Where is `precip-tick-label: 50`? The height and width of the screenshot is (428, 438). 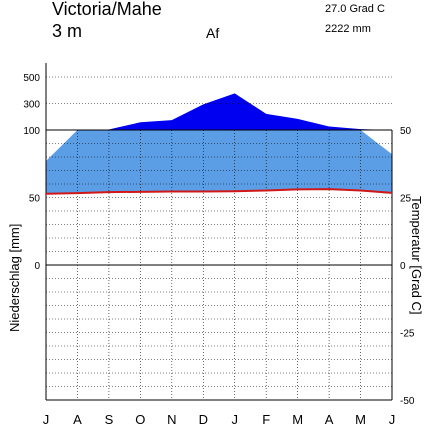
precip-tick-label: 50 is located at coordinates (35, 199).